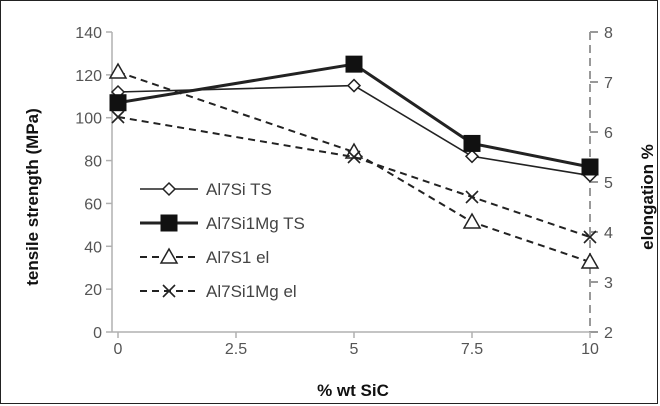  What do you see at coordinates (32, 197) in the screenshot?
I see `y-axis-label: tensile strength (MPa)` at bounding box center [32, 197].